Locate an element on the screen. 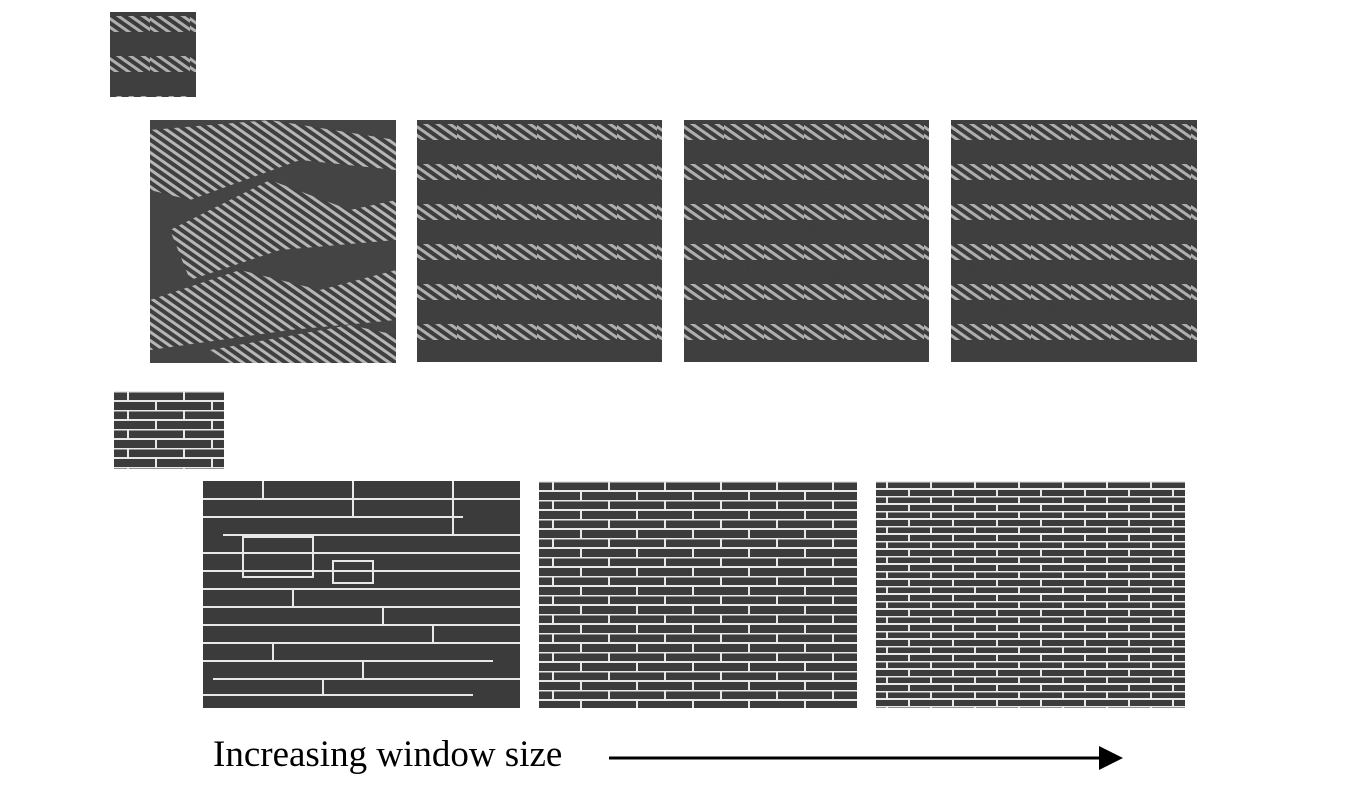 The image size is (1351, 788). figure-caption: Increasing window size is located at coordinates (388, 754).